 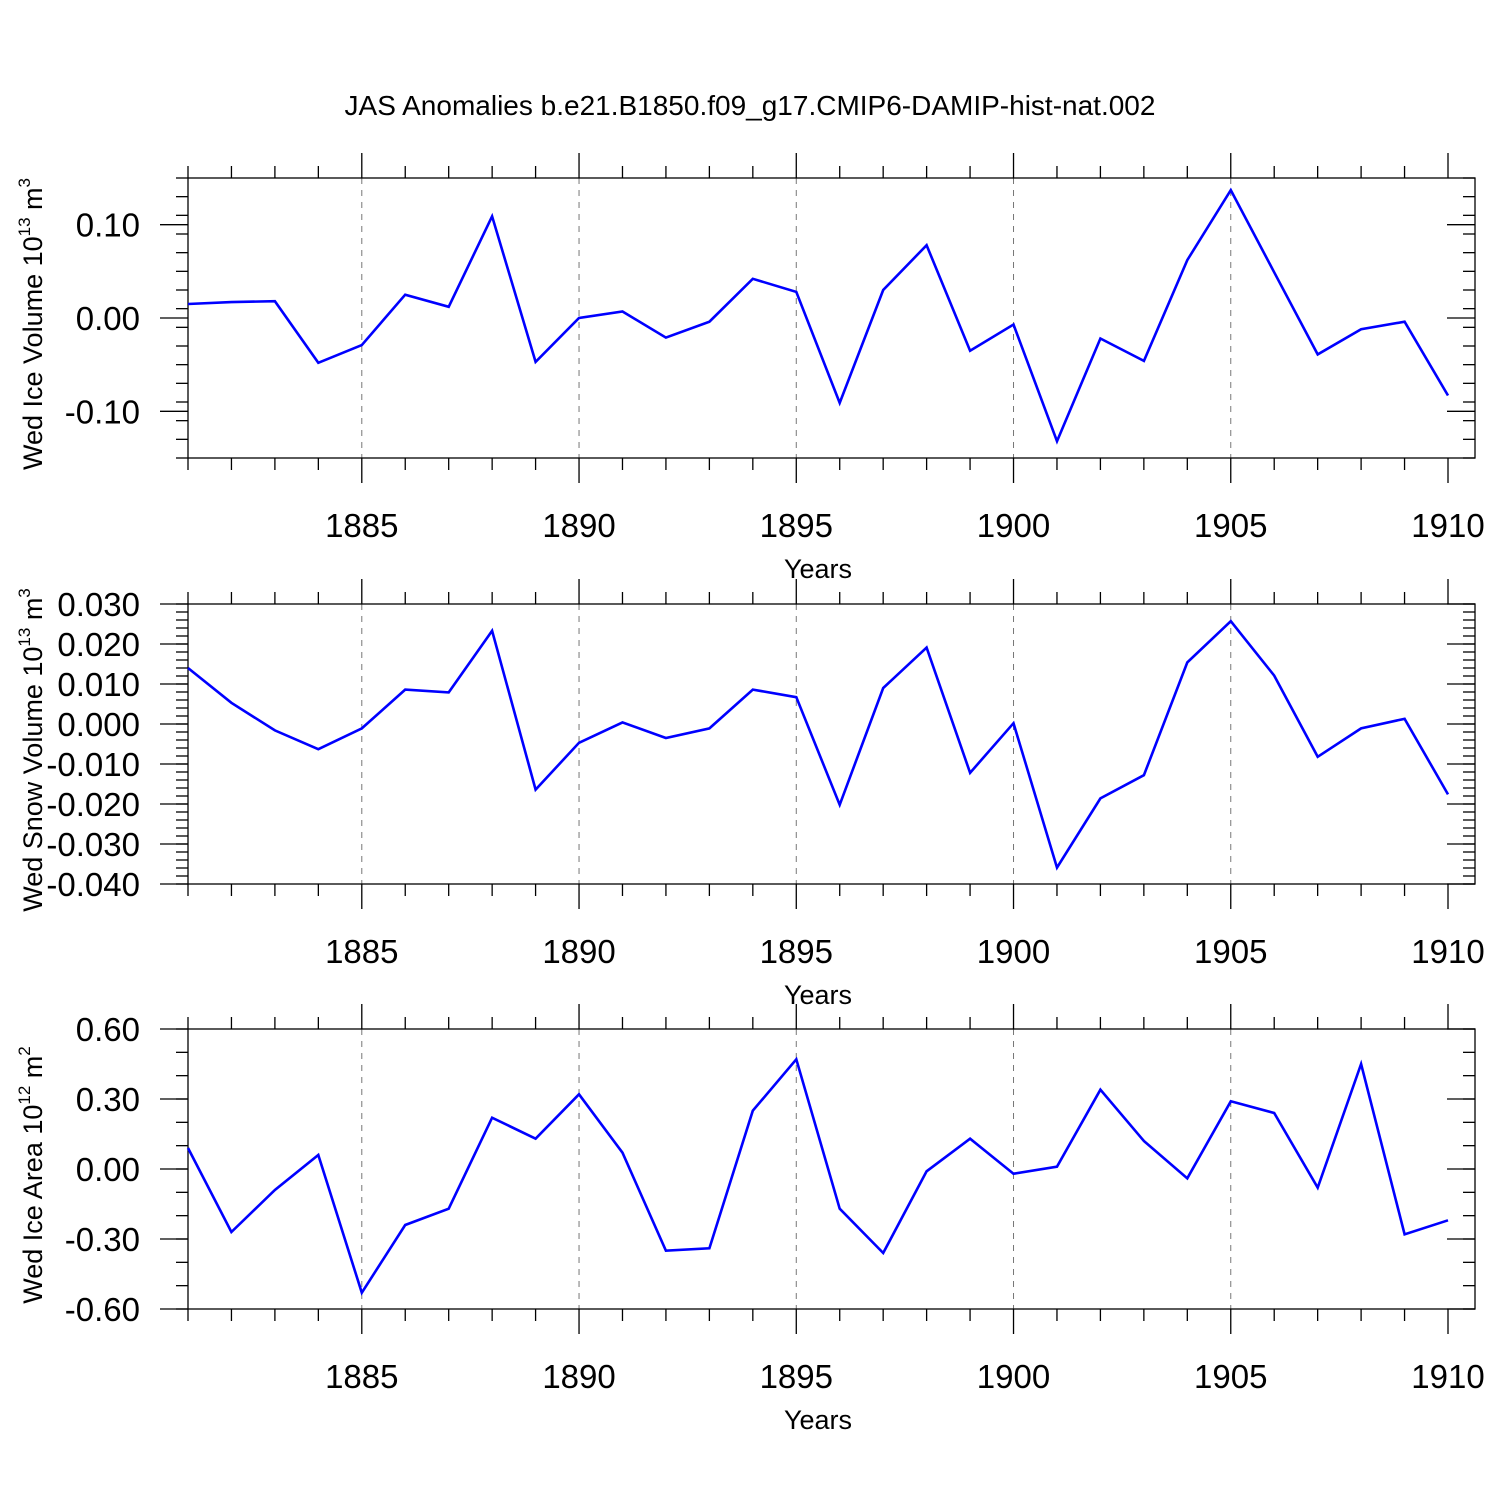 What do you see at coordinates (98, 644) in the screenshot?
I see `y-tick-label: 0.020` at bounding box center [98, 644].